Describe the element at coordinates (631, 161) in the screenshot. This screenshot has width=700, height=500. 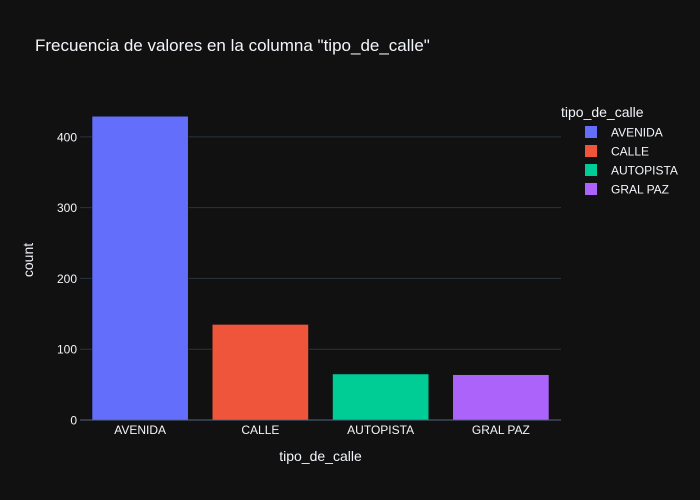
I see `legend-items: AVENIDA CALLE AUTOPISTA GRAL PAZ` at that location.